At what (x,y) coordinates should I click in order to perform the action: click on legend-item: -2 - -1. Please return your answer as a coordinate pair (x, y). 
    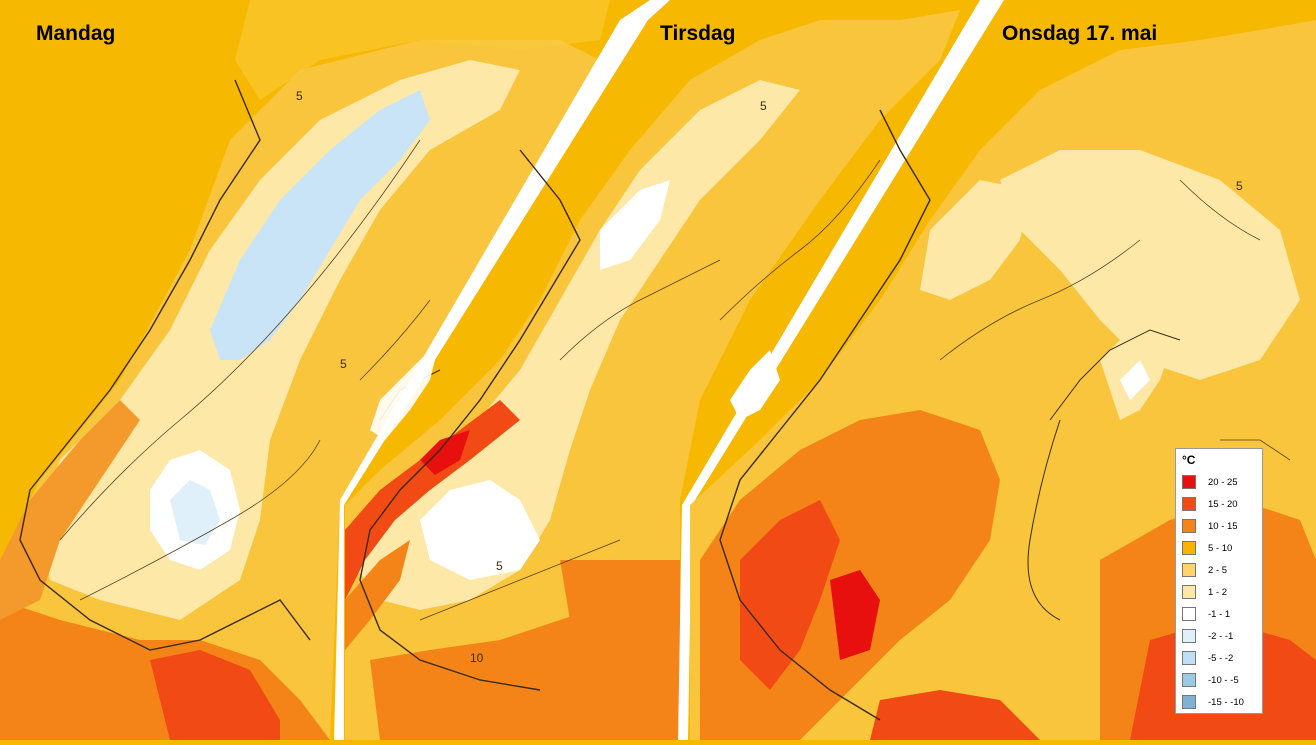
    Looking at the image, I should click on (1219, 636).